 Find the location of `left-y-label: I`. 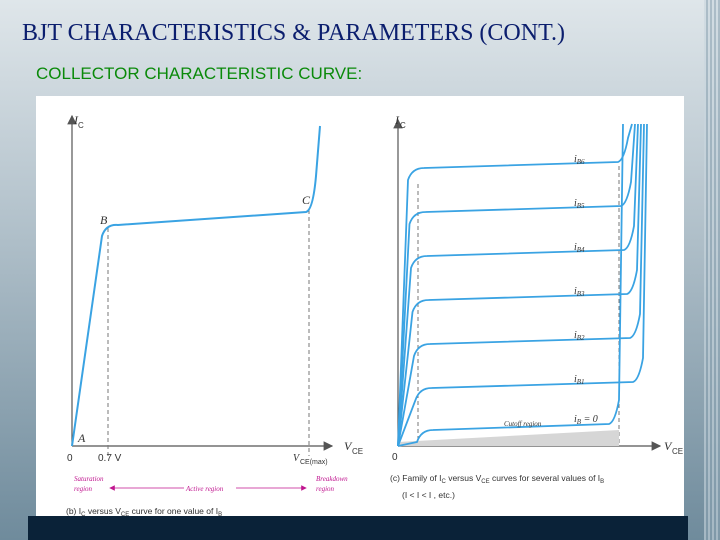

left-y-label: I is located at coordinates (76, 120).